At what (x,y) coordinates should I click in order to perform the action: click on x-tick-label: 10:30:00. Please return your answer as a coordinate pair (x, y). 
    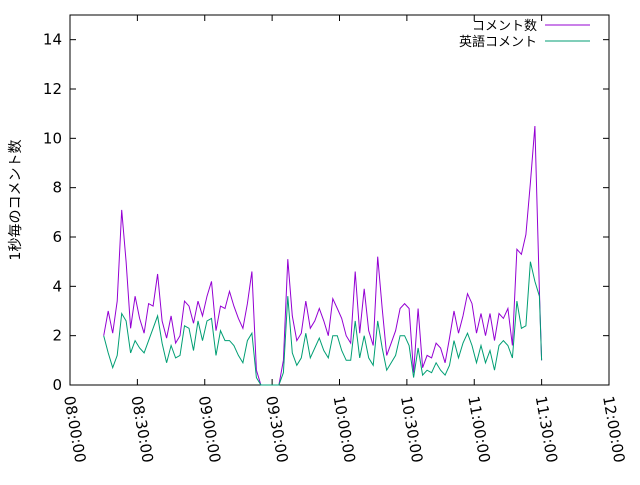
    Looking at the image, I should click on (411, 429).